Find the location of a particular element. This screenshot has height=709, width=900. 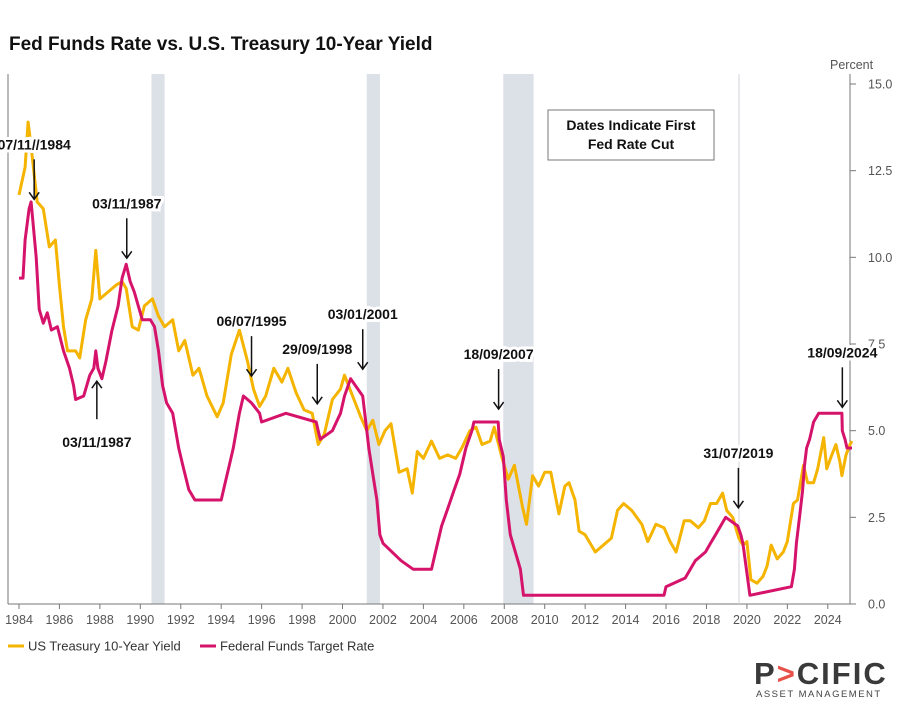

y-axis-unit-label: Percent is located at coordinates (852, 65).